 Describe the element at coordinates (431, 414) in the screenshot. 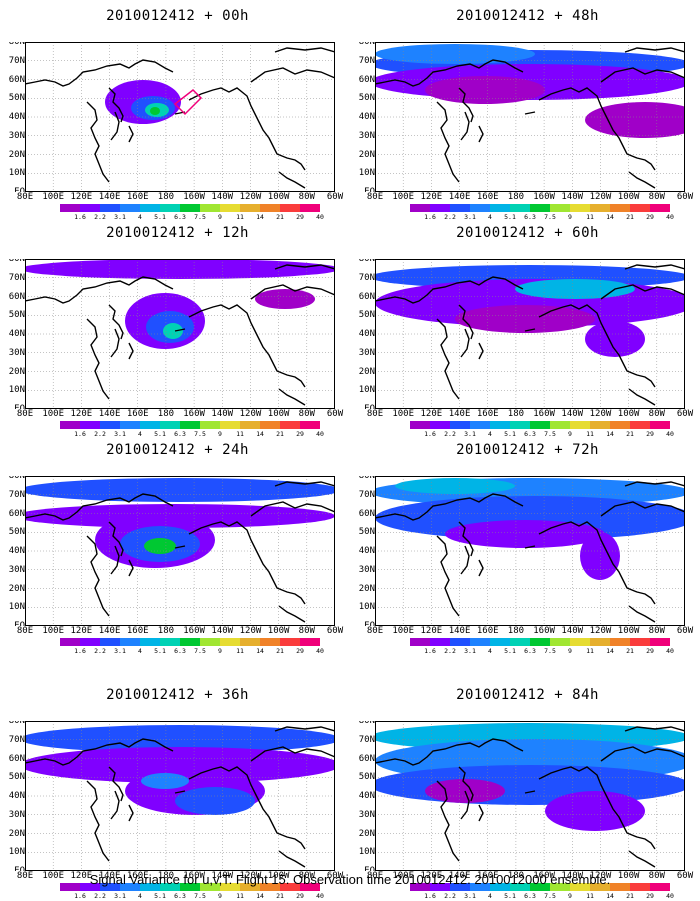

I see `lon-tick-label: 120E` at that location.